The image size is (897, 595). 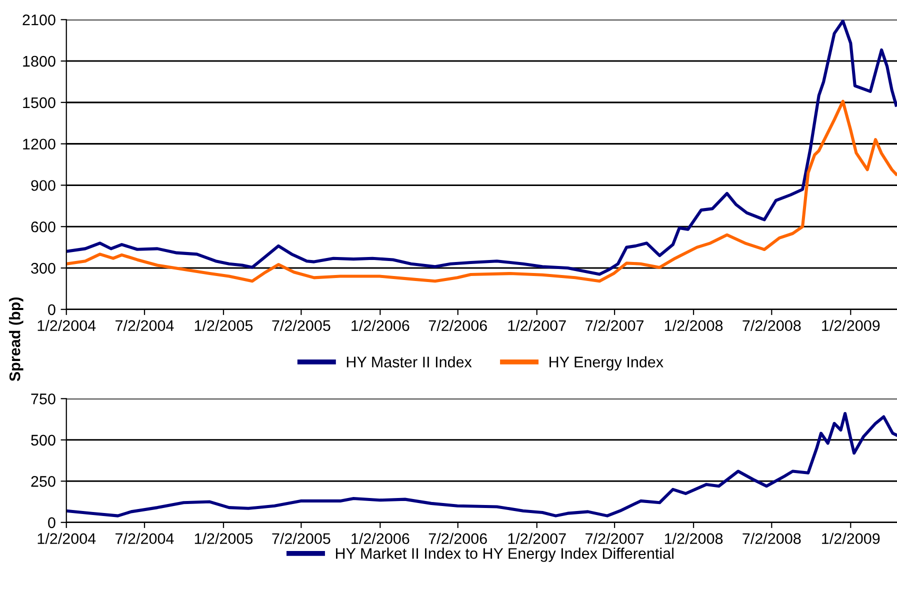 What do you see at coordinates (39, 144) in the screenshot?
I see `y-tick-label: 1200` at bounding box center [39, 144].